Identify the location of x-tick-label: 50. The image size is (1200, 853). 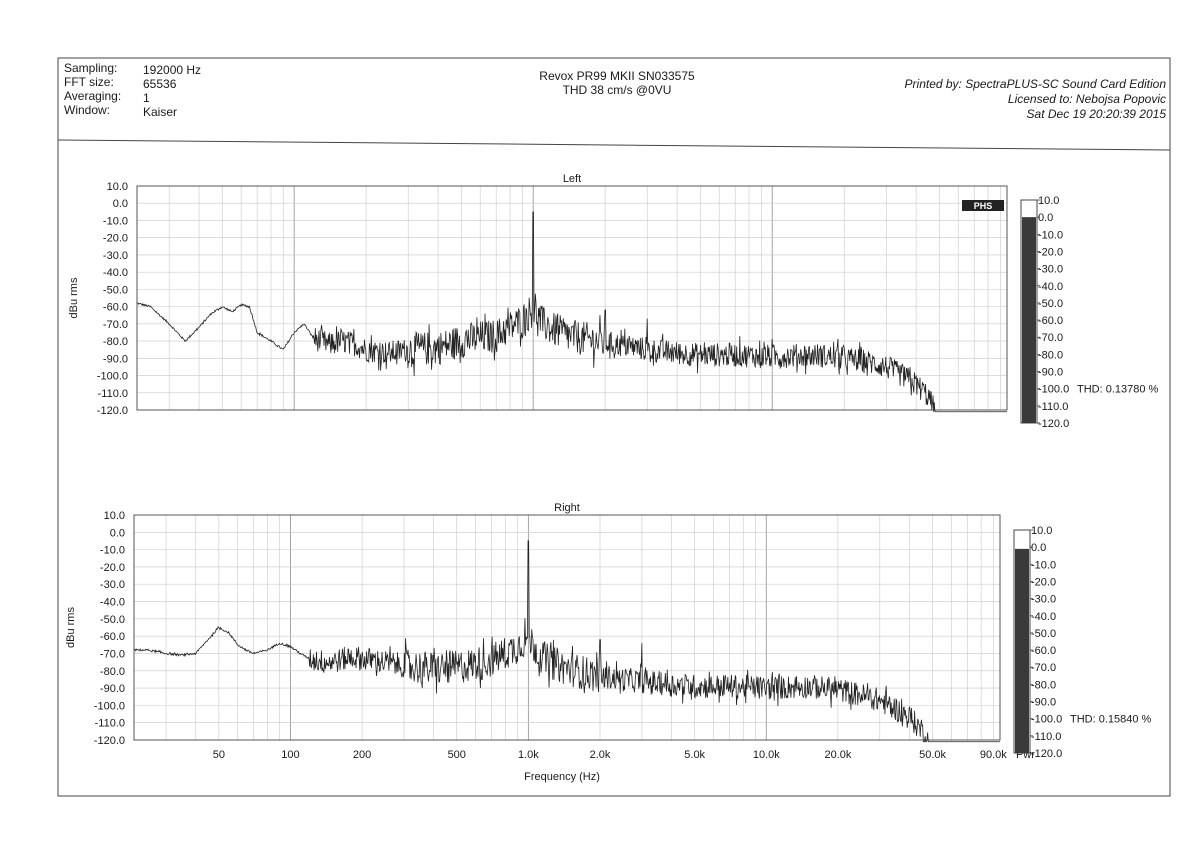
(219, 755).